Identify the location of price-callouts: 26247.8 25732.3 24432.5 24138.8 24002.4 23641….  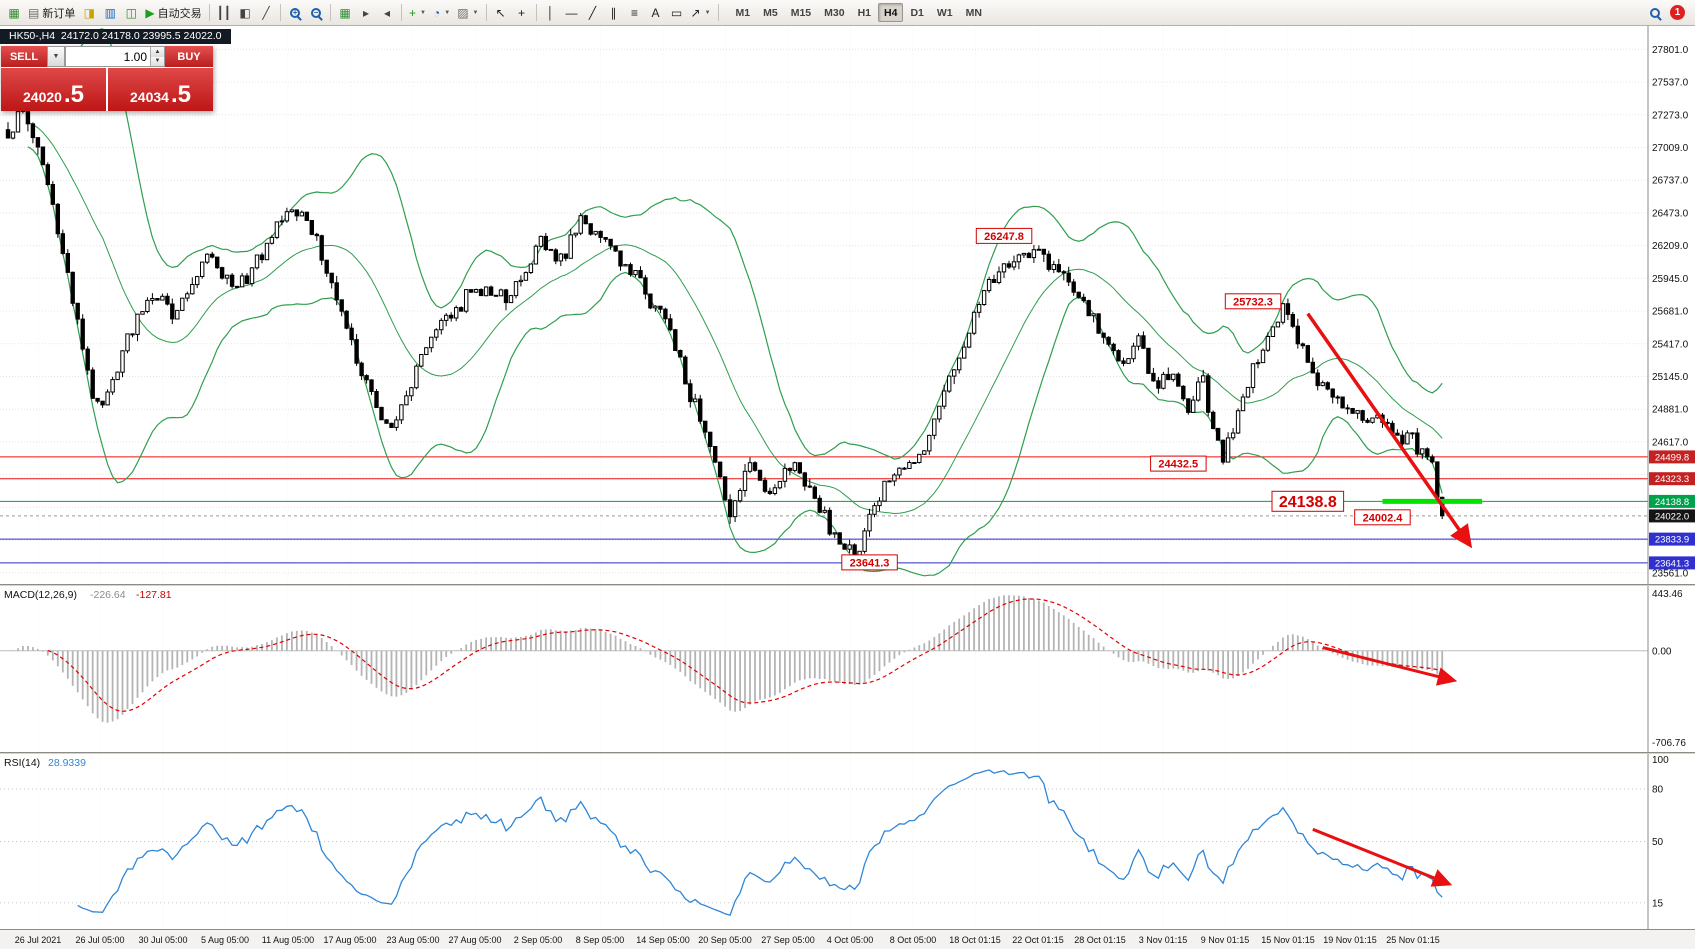
(1126, 399).